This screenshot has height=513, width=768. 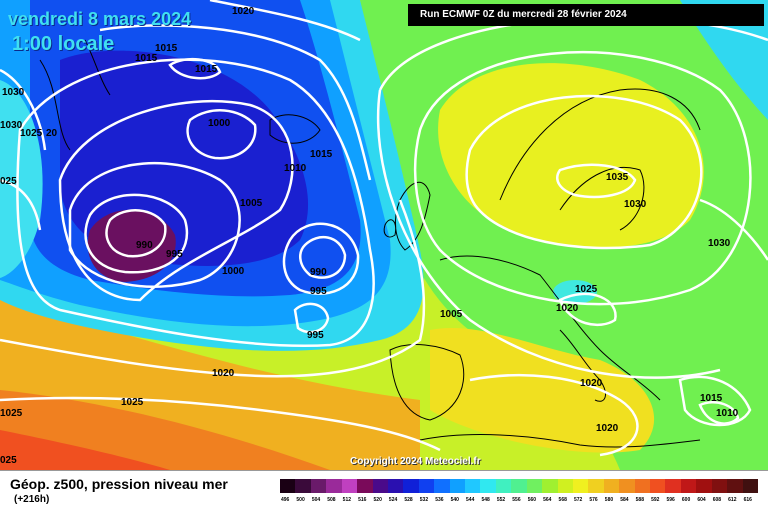 What do you see at coordinates (593, 500) in the screenshot?
I see `color-scale-label: 576` at bounding box center [593, 500].